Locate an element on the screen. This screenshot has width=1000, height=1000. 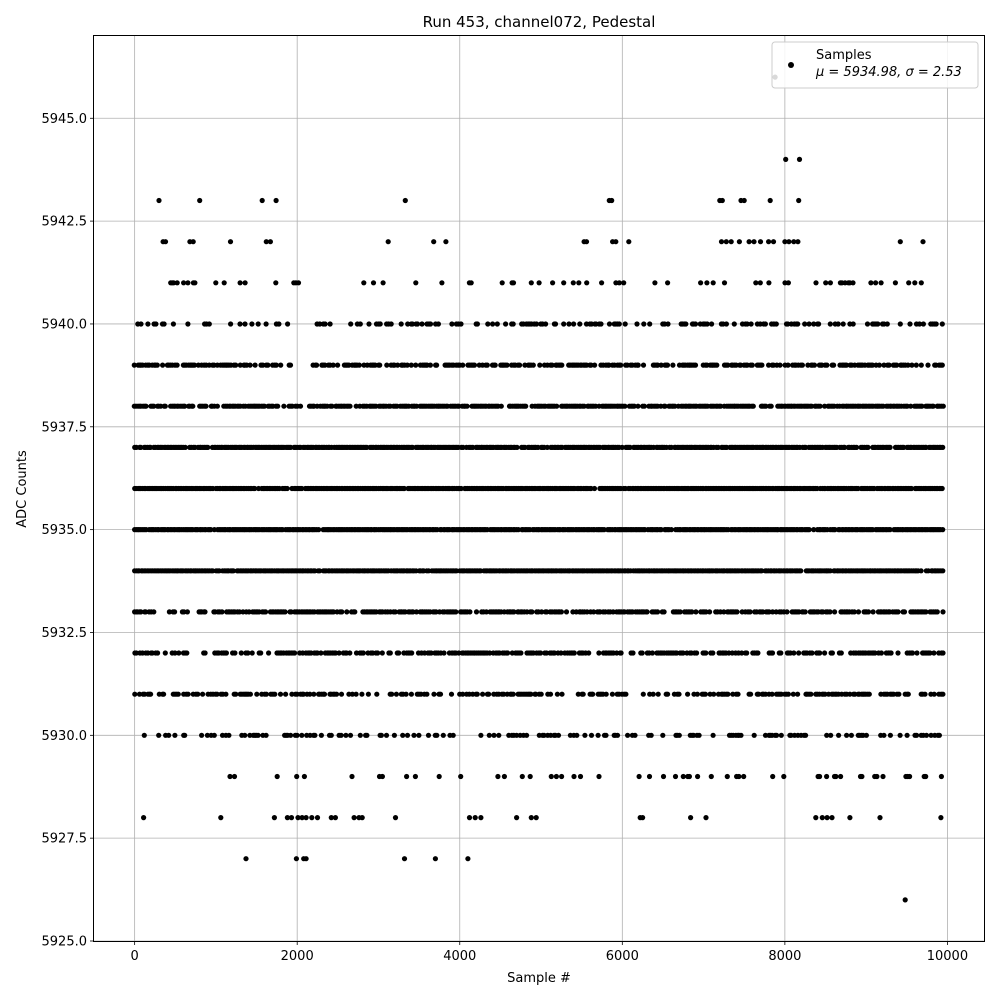
y-tick-label: 5932.5 is located at coordinates (65, 633).